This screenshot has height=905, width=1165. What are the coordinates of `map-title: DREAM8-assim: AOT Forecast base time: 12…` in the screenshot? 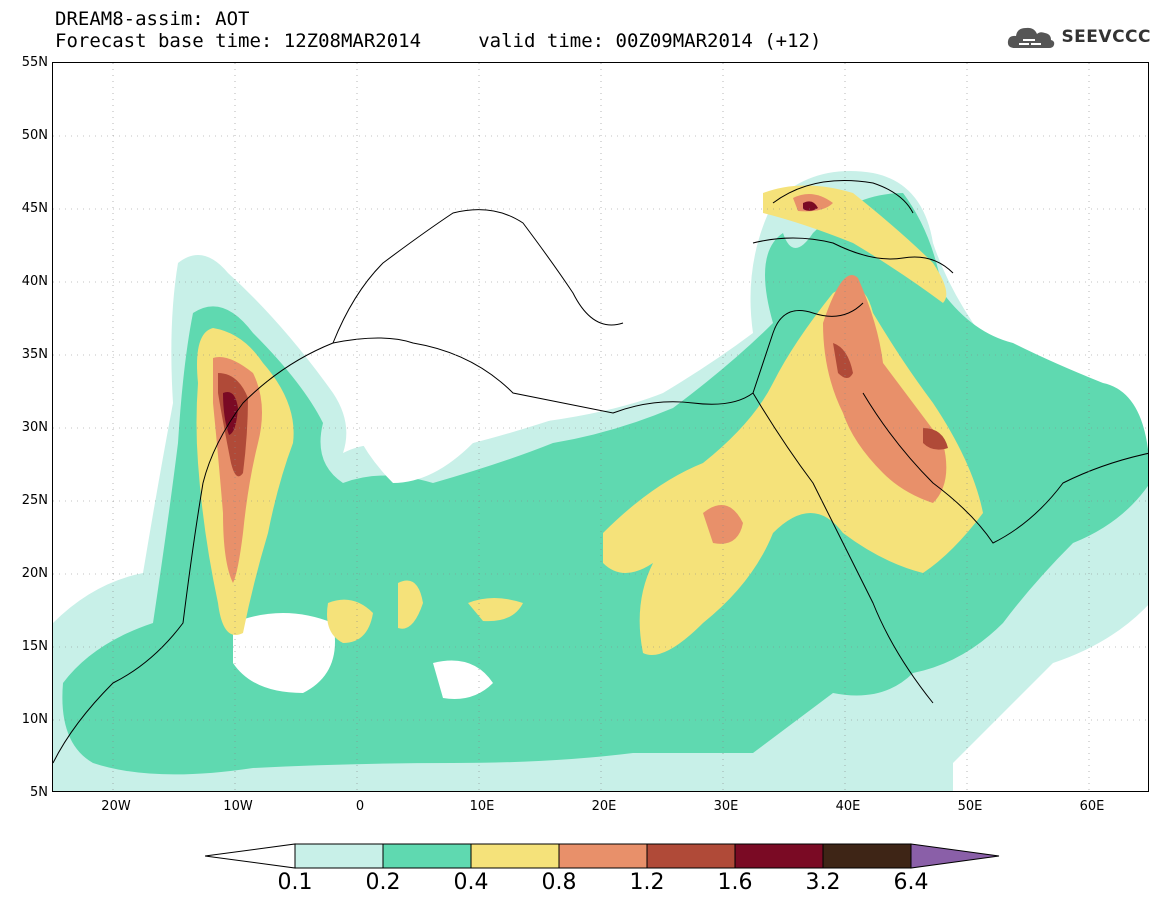 It's located at (438, 30).